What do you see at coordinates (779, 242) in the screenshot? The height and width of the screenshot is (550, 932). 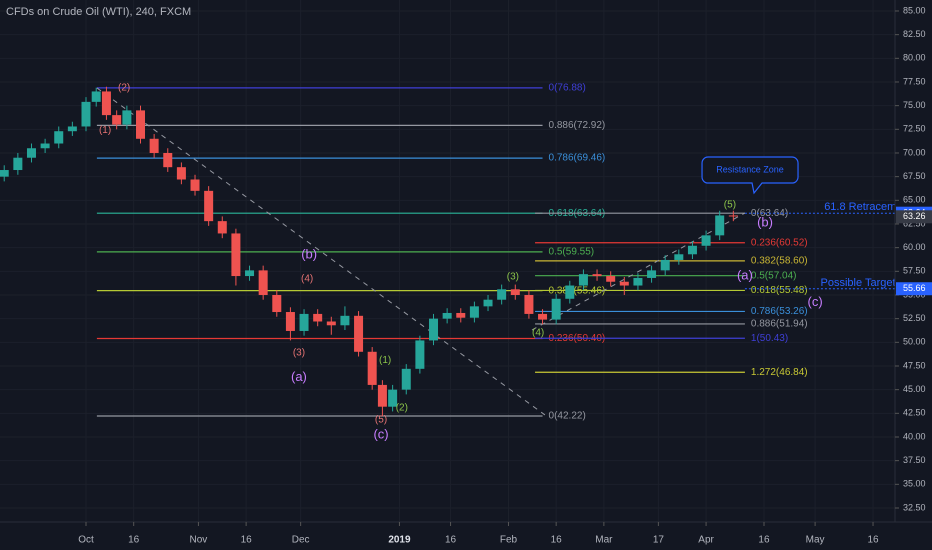 I see `fib-label: 0.236(60.52)` at bounding box center [779, 242].